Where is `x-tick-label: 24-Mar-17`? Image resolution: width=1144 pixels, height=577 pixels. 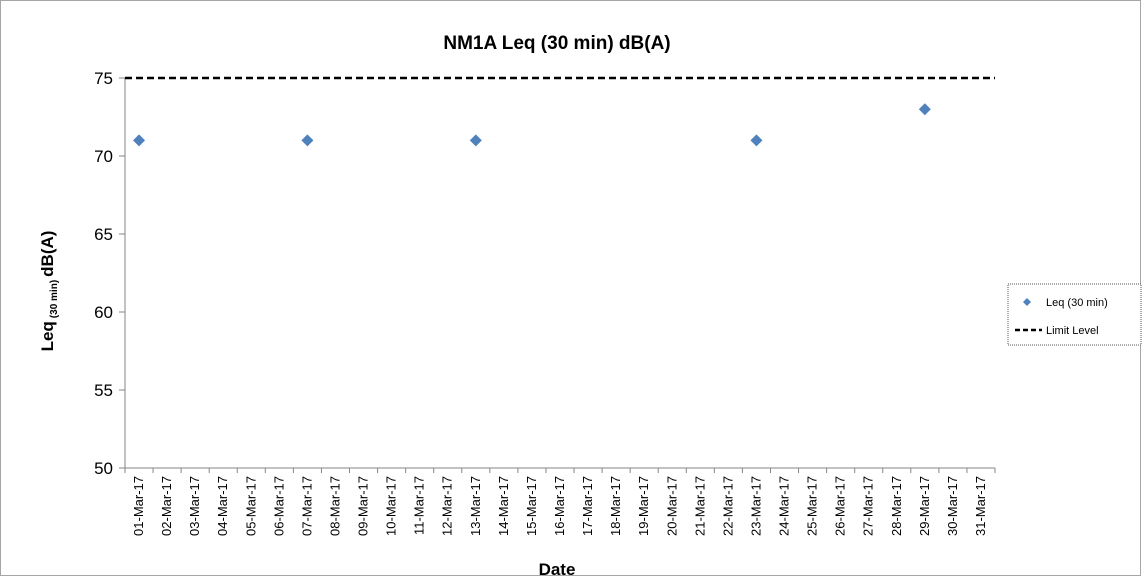 x-tick-label: 24-Mar-17 is located at coordinates (784, 506).